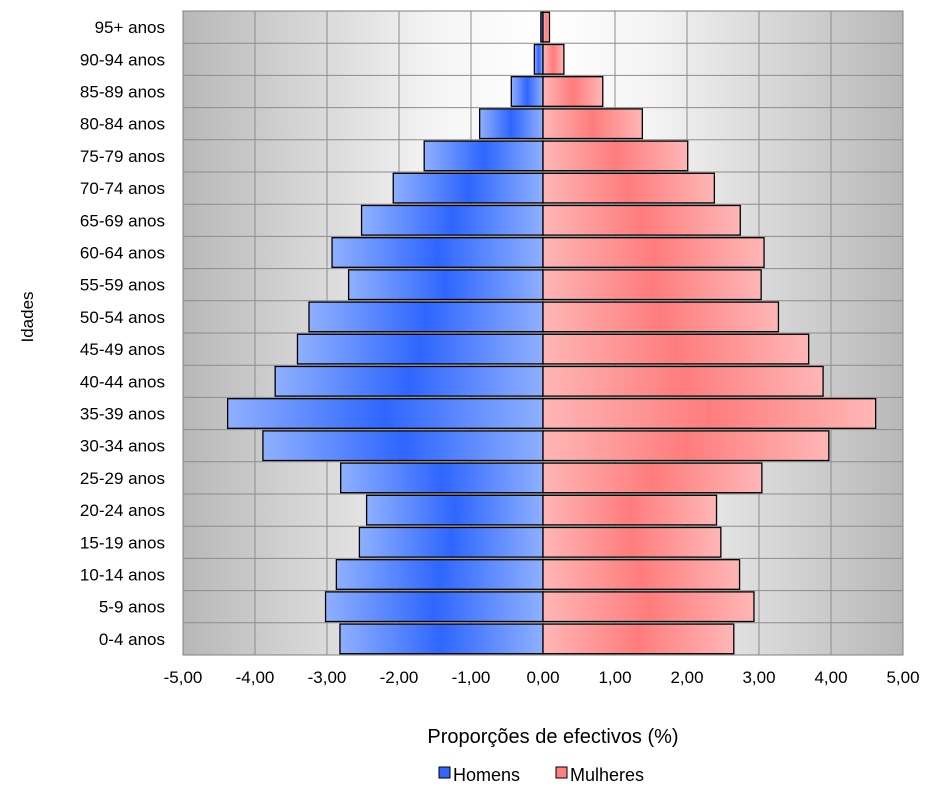  I want to click on y-tick-label: 20-24 anos, so click(122, 510).